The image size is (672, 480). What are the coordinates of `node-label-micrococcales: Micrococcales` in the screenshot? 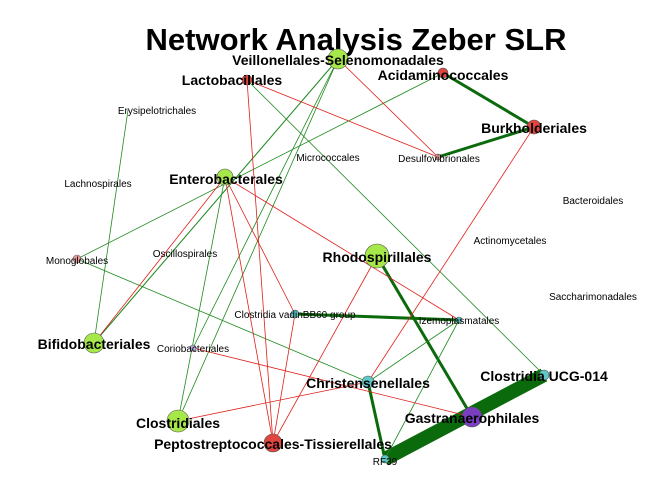 It's located at (327, 158).